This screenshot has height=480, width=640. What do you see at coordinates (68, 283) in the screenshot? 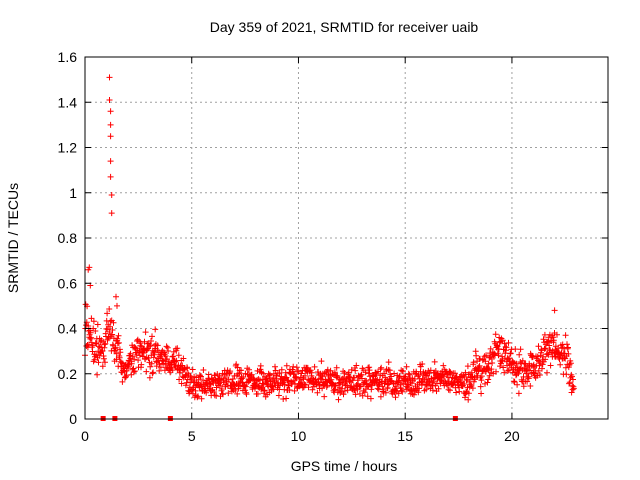
I see `y-tick-label: 0.6` at bounding box center [68, 283].